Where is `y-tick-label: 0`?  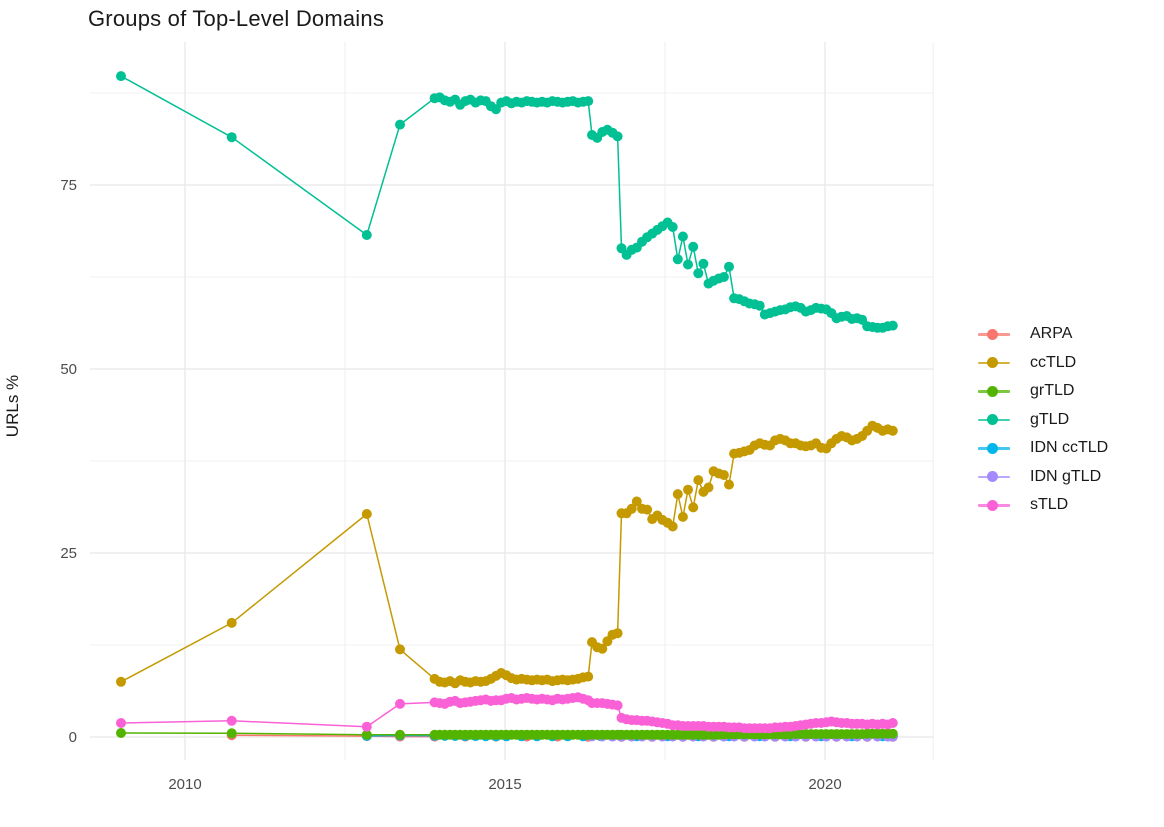
y-tick-label: 0 is located at coordinates (73, 737).